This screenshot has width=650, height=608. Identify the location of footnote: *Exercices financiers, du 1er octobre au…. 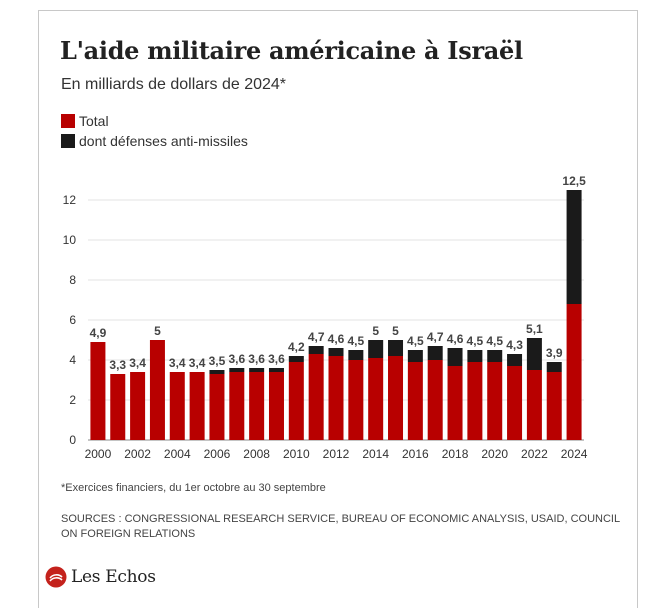
(193, 488).